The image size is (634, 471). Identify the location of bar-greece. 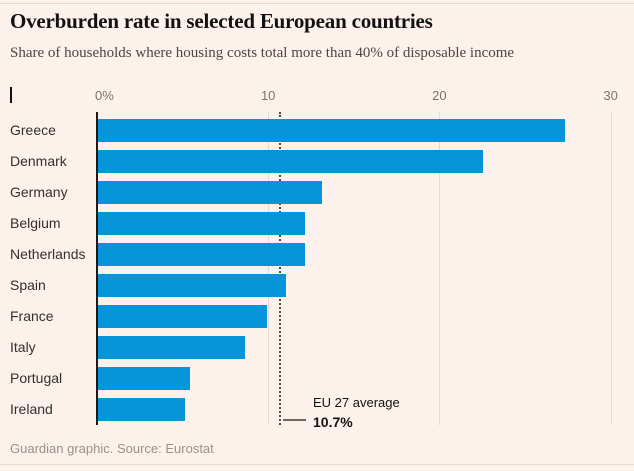
(332, 130).